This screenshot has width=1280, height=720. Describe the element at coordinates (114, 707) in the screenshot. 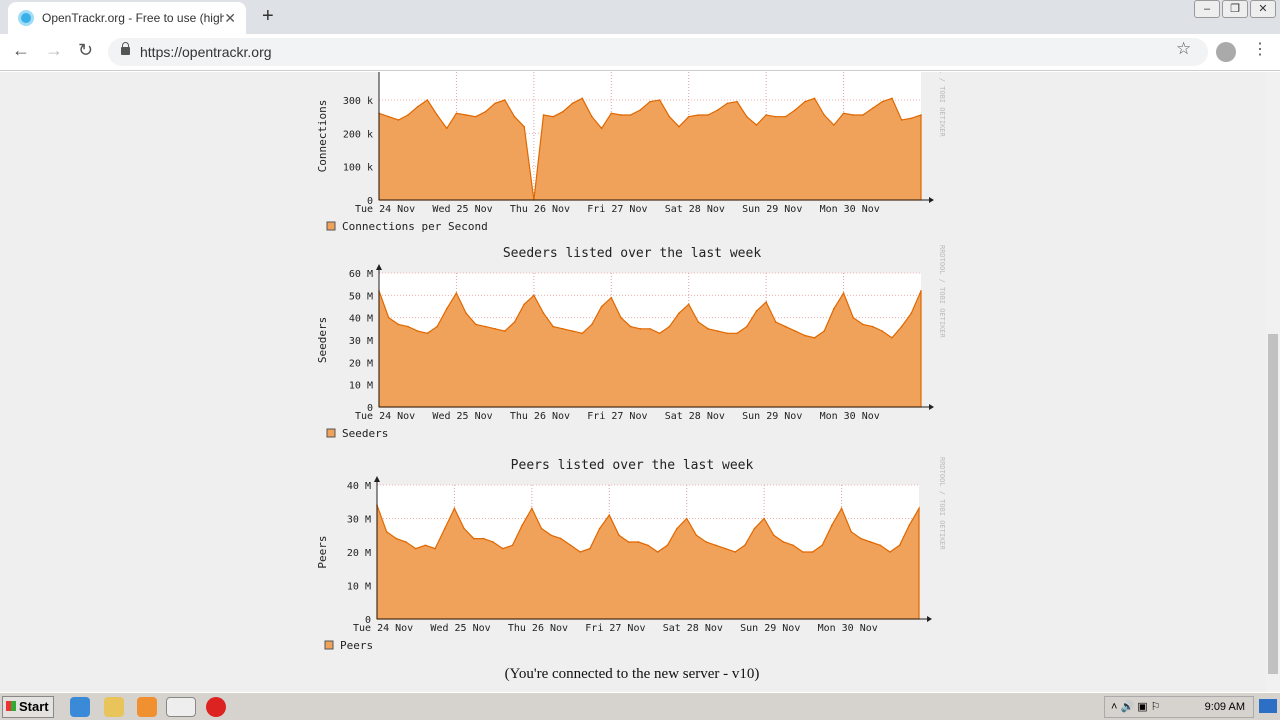

I see `explorer-icon` at that location.